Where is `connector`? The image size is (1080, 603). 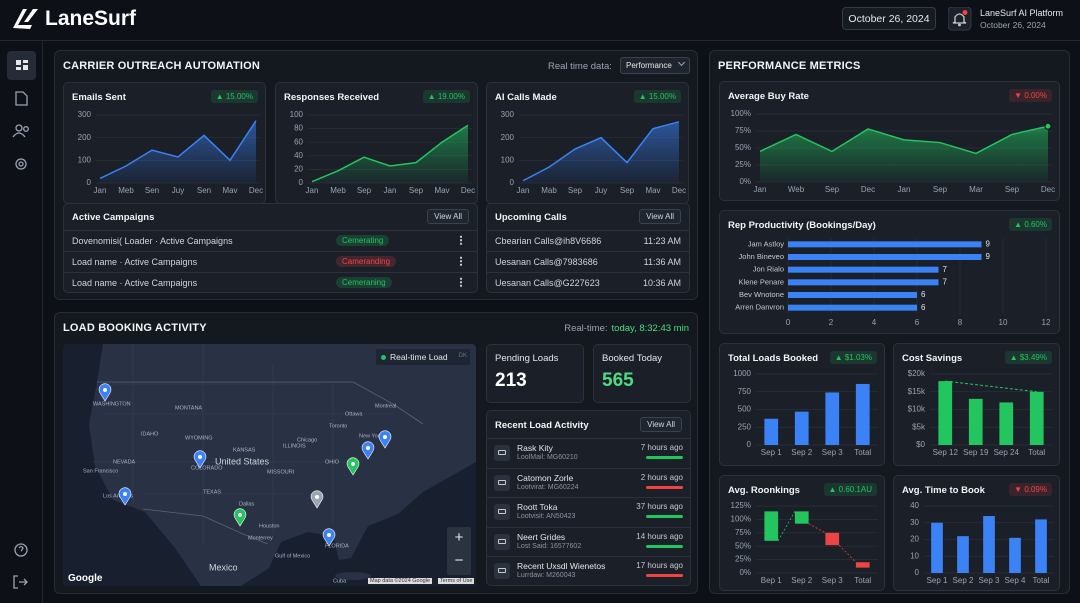 connector is located at coordinates (817, 528).